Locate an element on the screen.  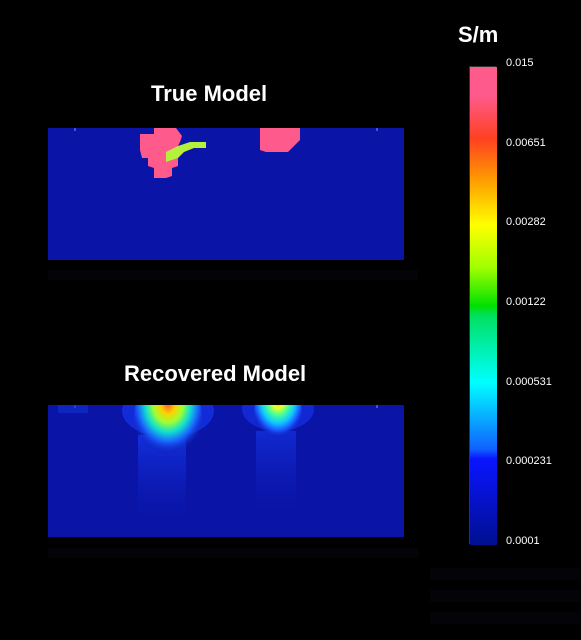
true-model-title: True Model is located at coordinates (209, 93).